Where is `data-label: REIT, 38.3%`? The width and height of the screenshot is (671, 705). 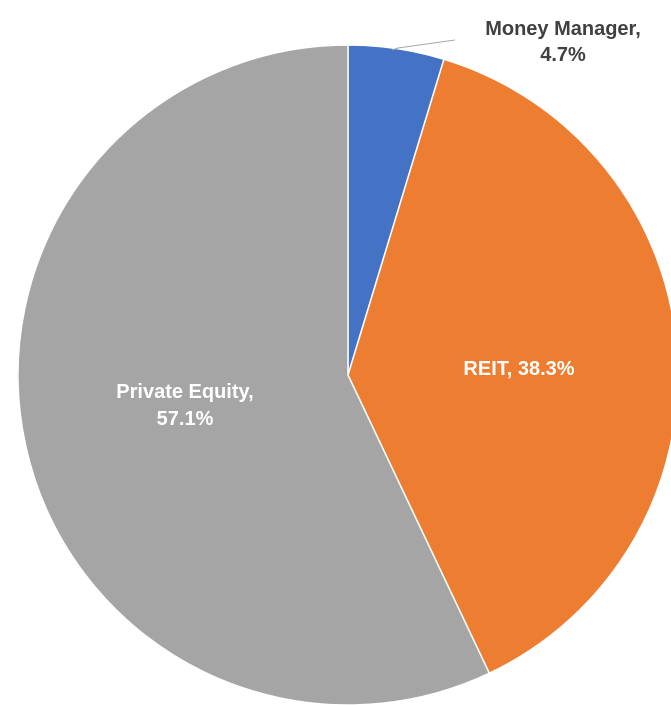
data-label: REIT, 38.3% is located at coordinates (518, 369).